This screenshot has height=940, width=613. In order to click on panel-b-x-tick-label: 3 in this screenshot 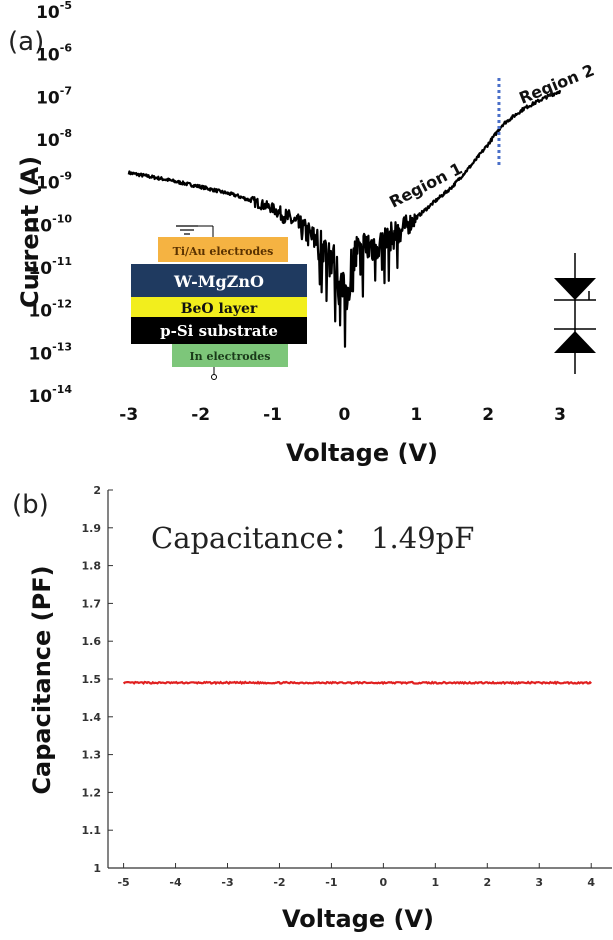, I will do `click(539, 882)`.